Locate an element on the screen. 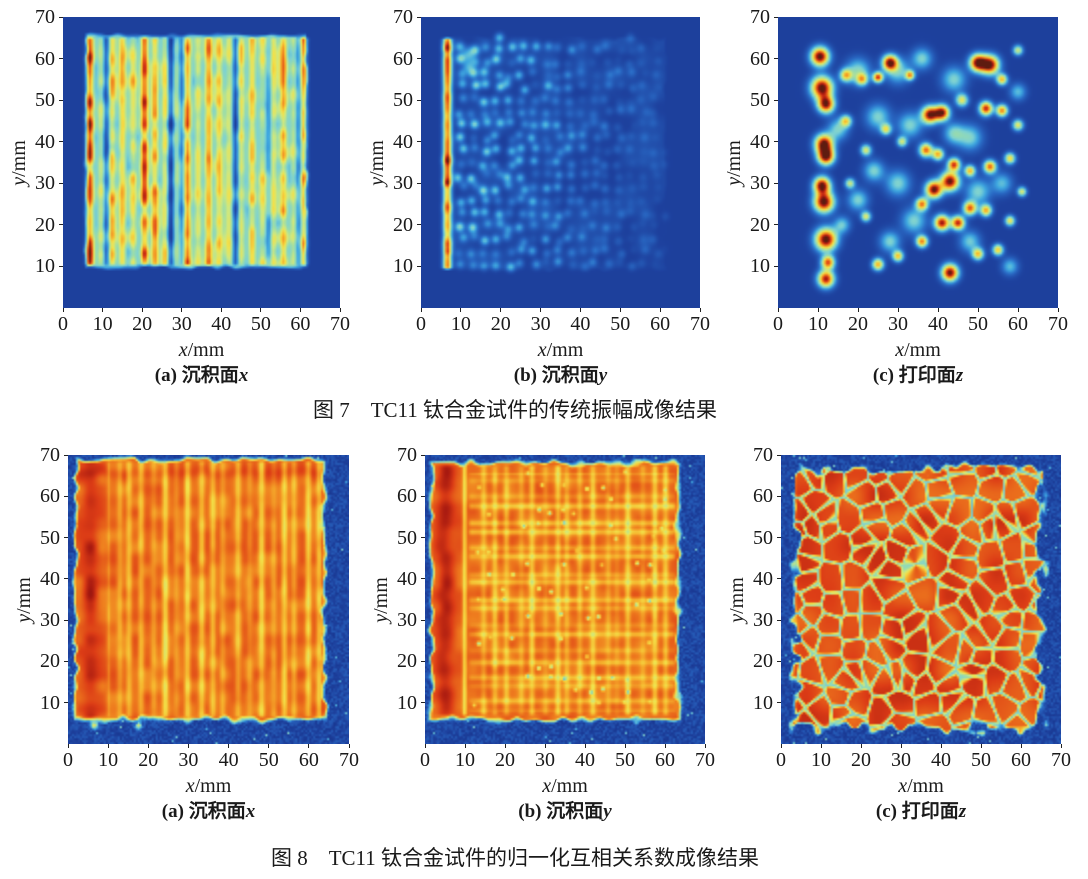  subplot-label-text: (b) 沉积面 is located at coordinates (561, 811).